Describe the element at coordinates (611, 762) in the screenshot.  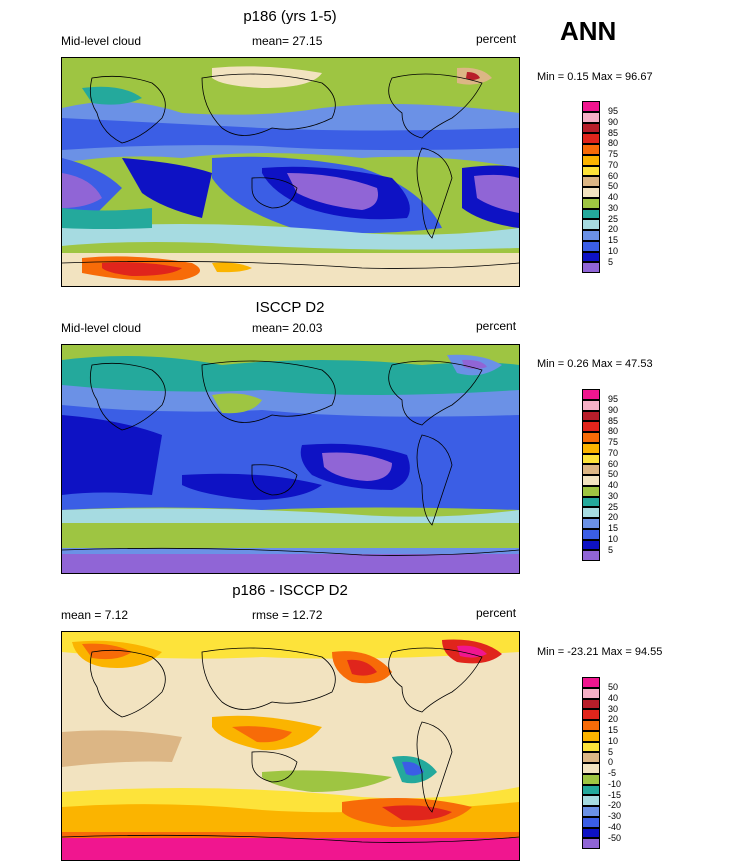
I see `legend-label: 0` at that location.